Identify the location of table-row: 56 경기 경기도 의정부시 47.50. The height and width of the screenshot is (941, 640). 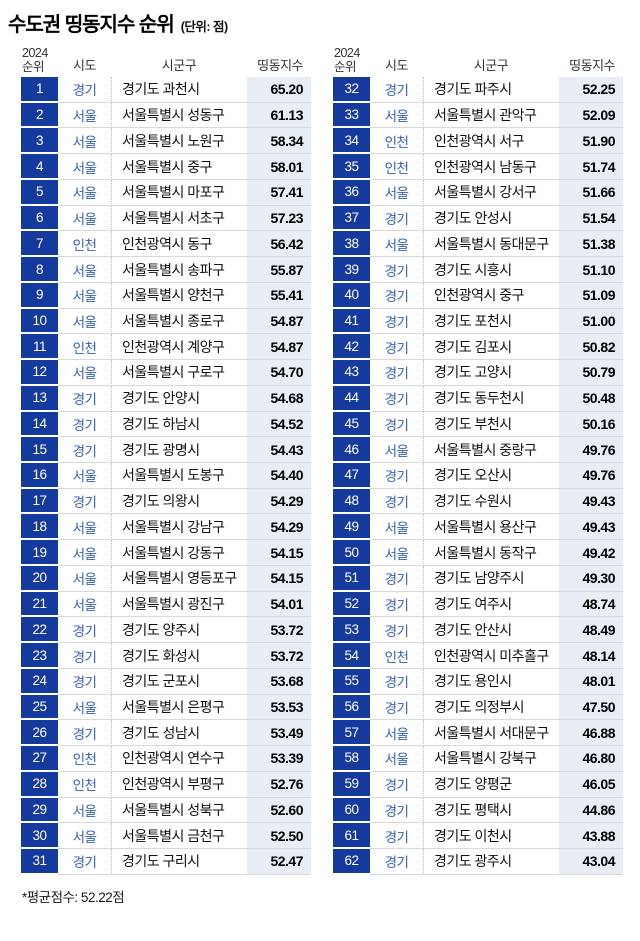
(478, 707).